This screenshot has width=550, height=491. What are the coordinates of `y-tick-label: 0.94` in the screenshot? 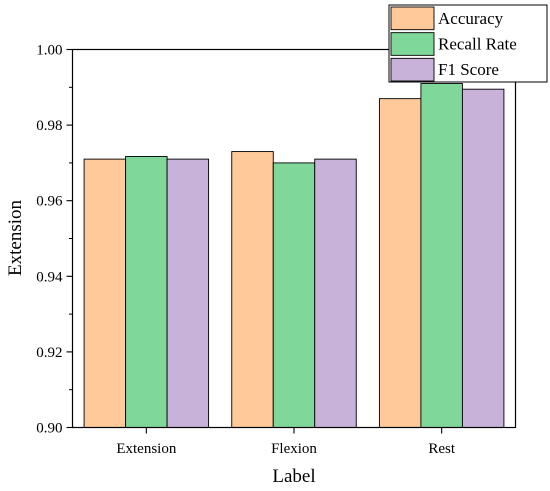 It's located at (49, 277).